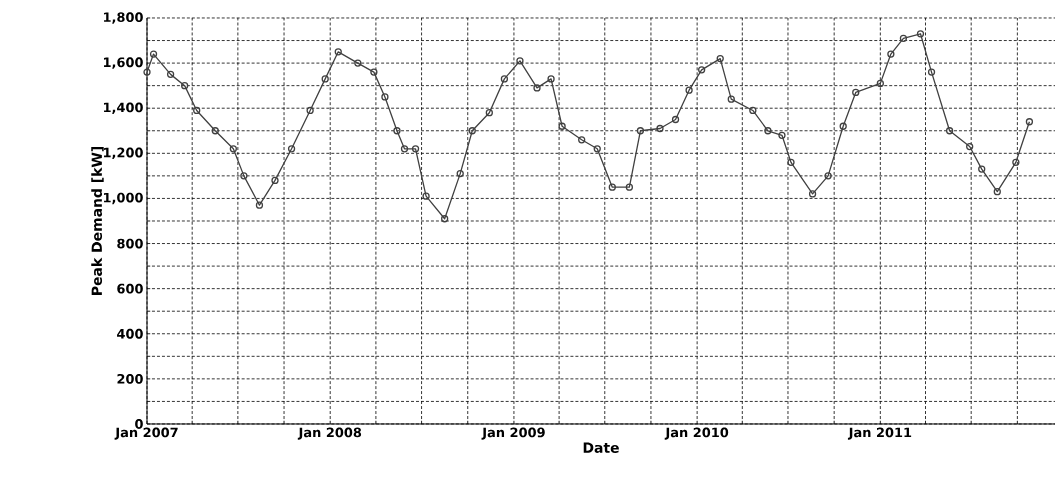 The width and height of the screenshot is (1055, 485). What do you see at coordinates (130, 333) in the screenshot?
I see `y-tick-label: 400` at bounding box center [130, 333].